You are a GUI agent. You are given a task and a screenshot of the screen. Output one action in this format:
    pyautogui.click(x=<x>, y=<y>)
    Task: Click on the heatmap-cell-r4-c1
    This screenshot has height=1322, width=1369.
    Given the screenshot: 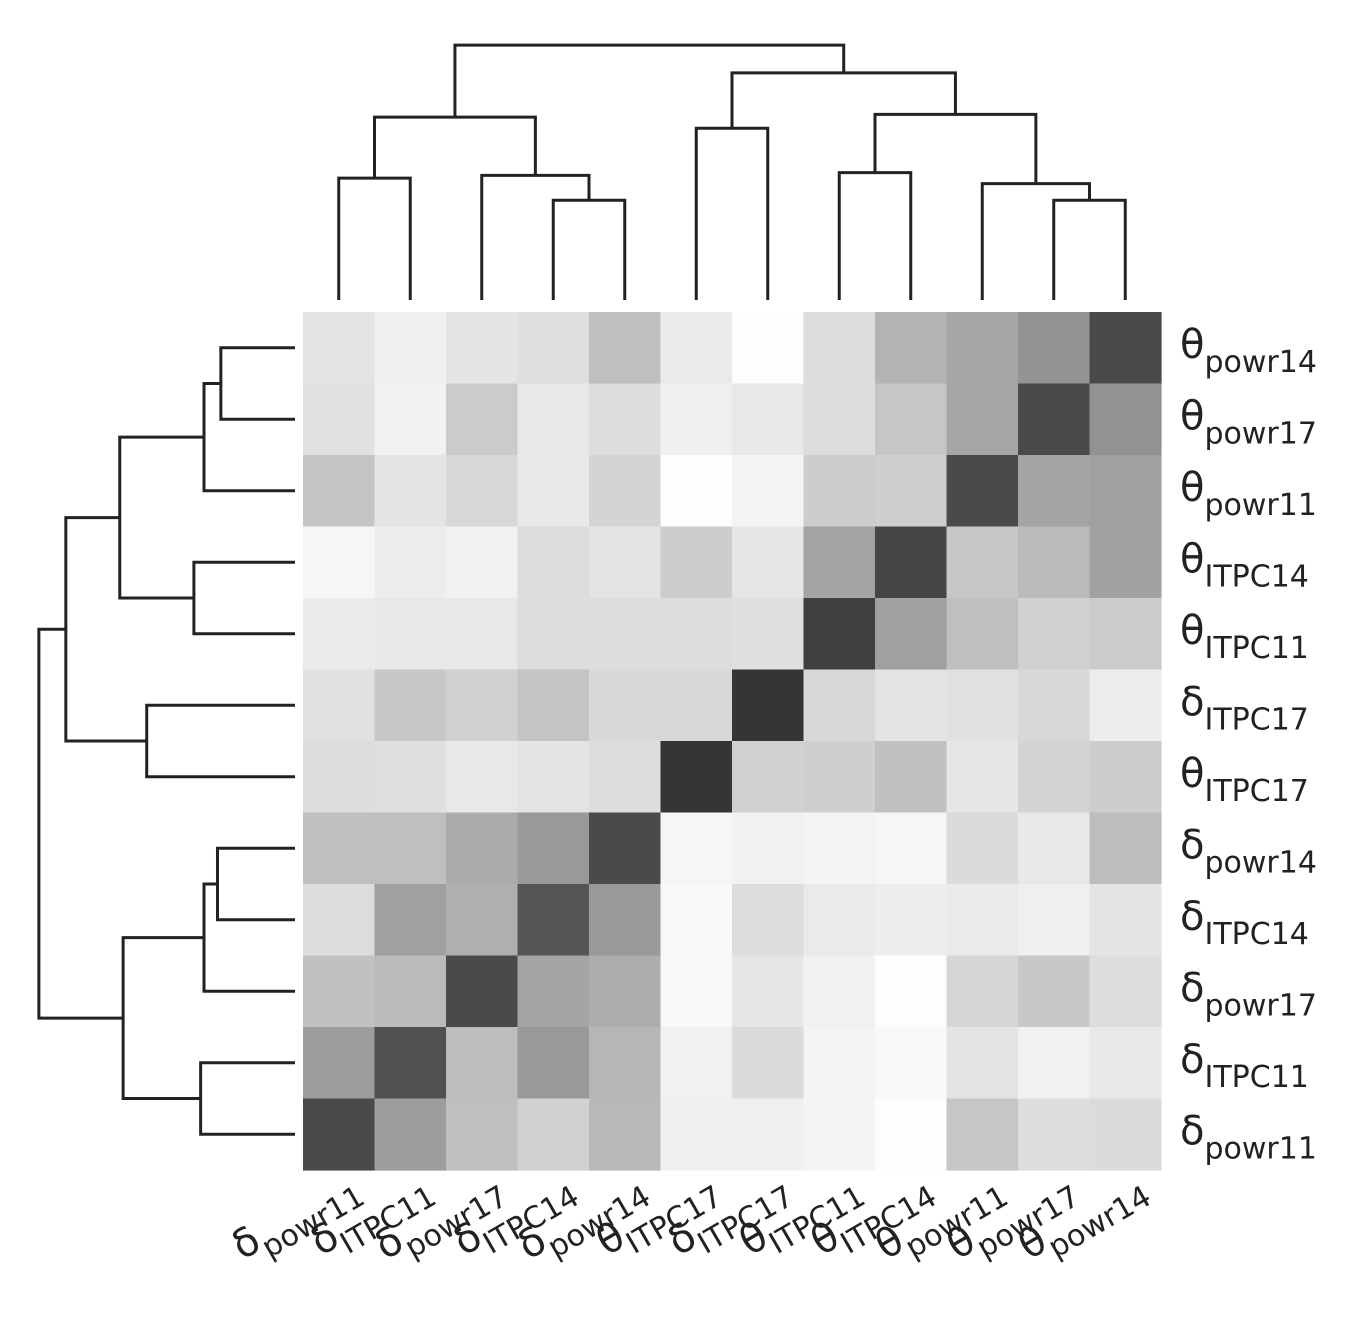 What is the action you would take?
    pyautogui.click(x=410, y=634)
    